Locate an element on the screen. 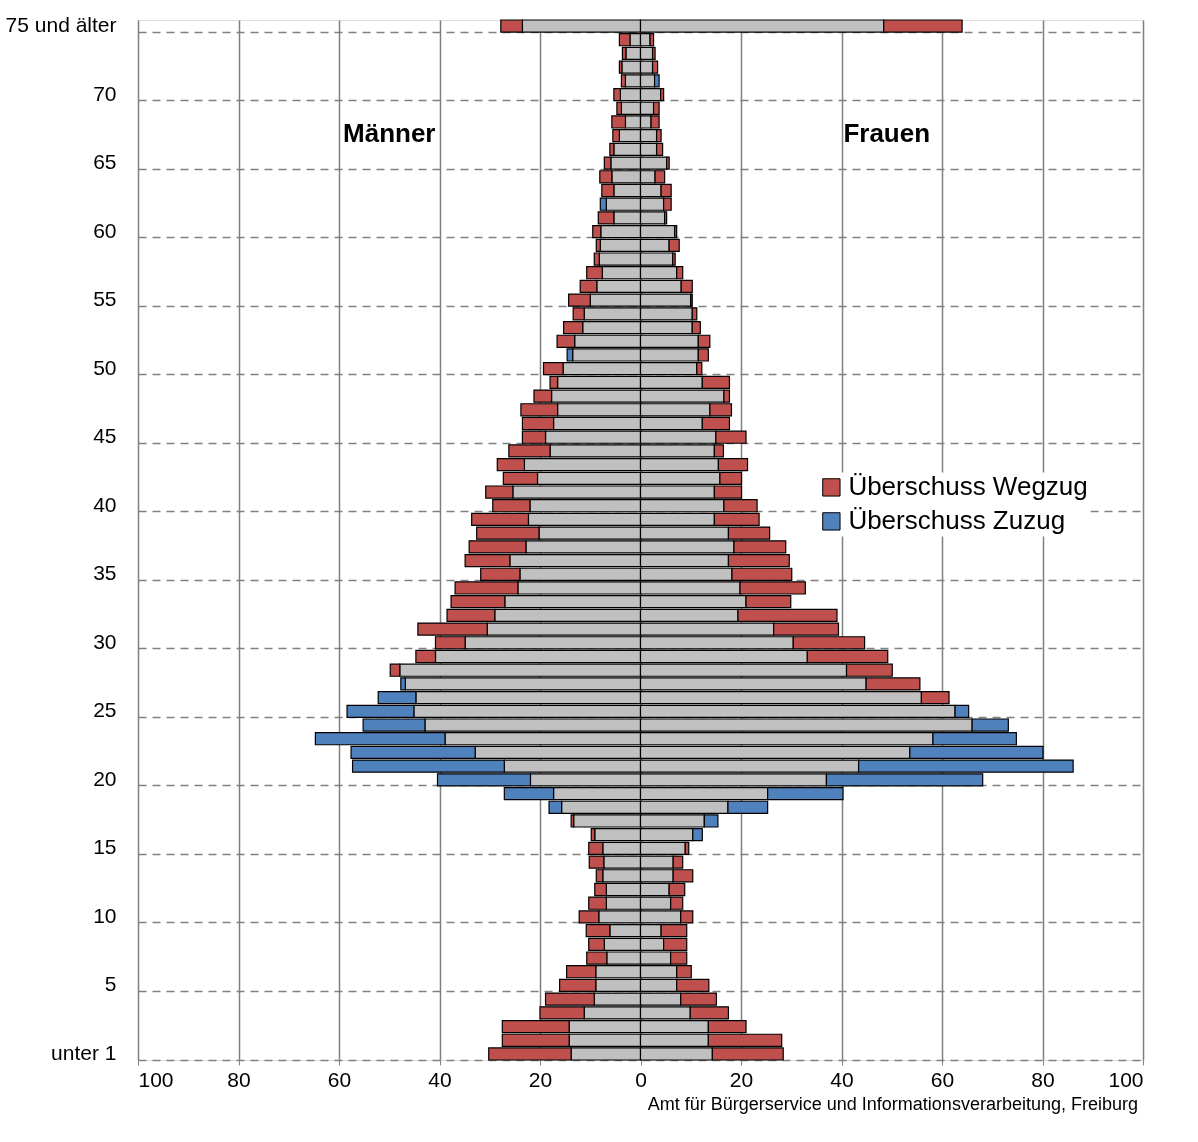 The height and width of the screenshot is (1142, 1198). y-tick-label: 35 is located at coordinates (105, 573).